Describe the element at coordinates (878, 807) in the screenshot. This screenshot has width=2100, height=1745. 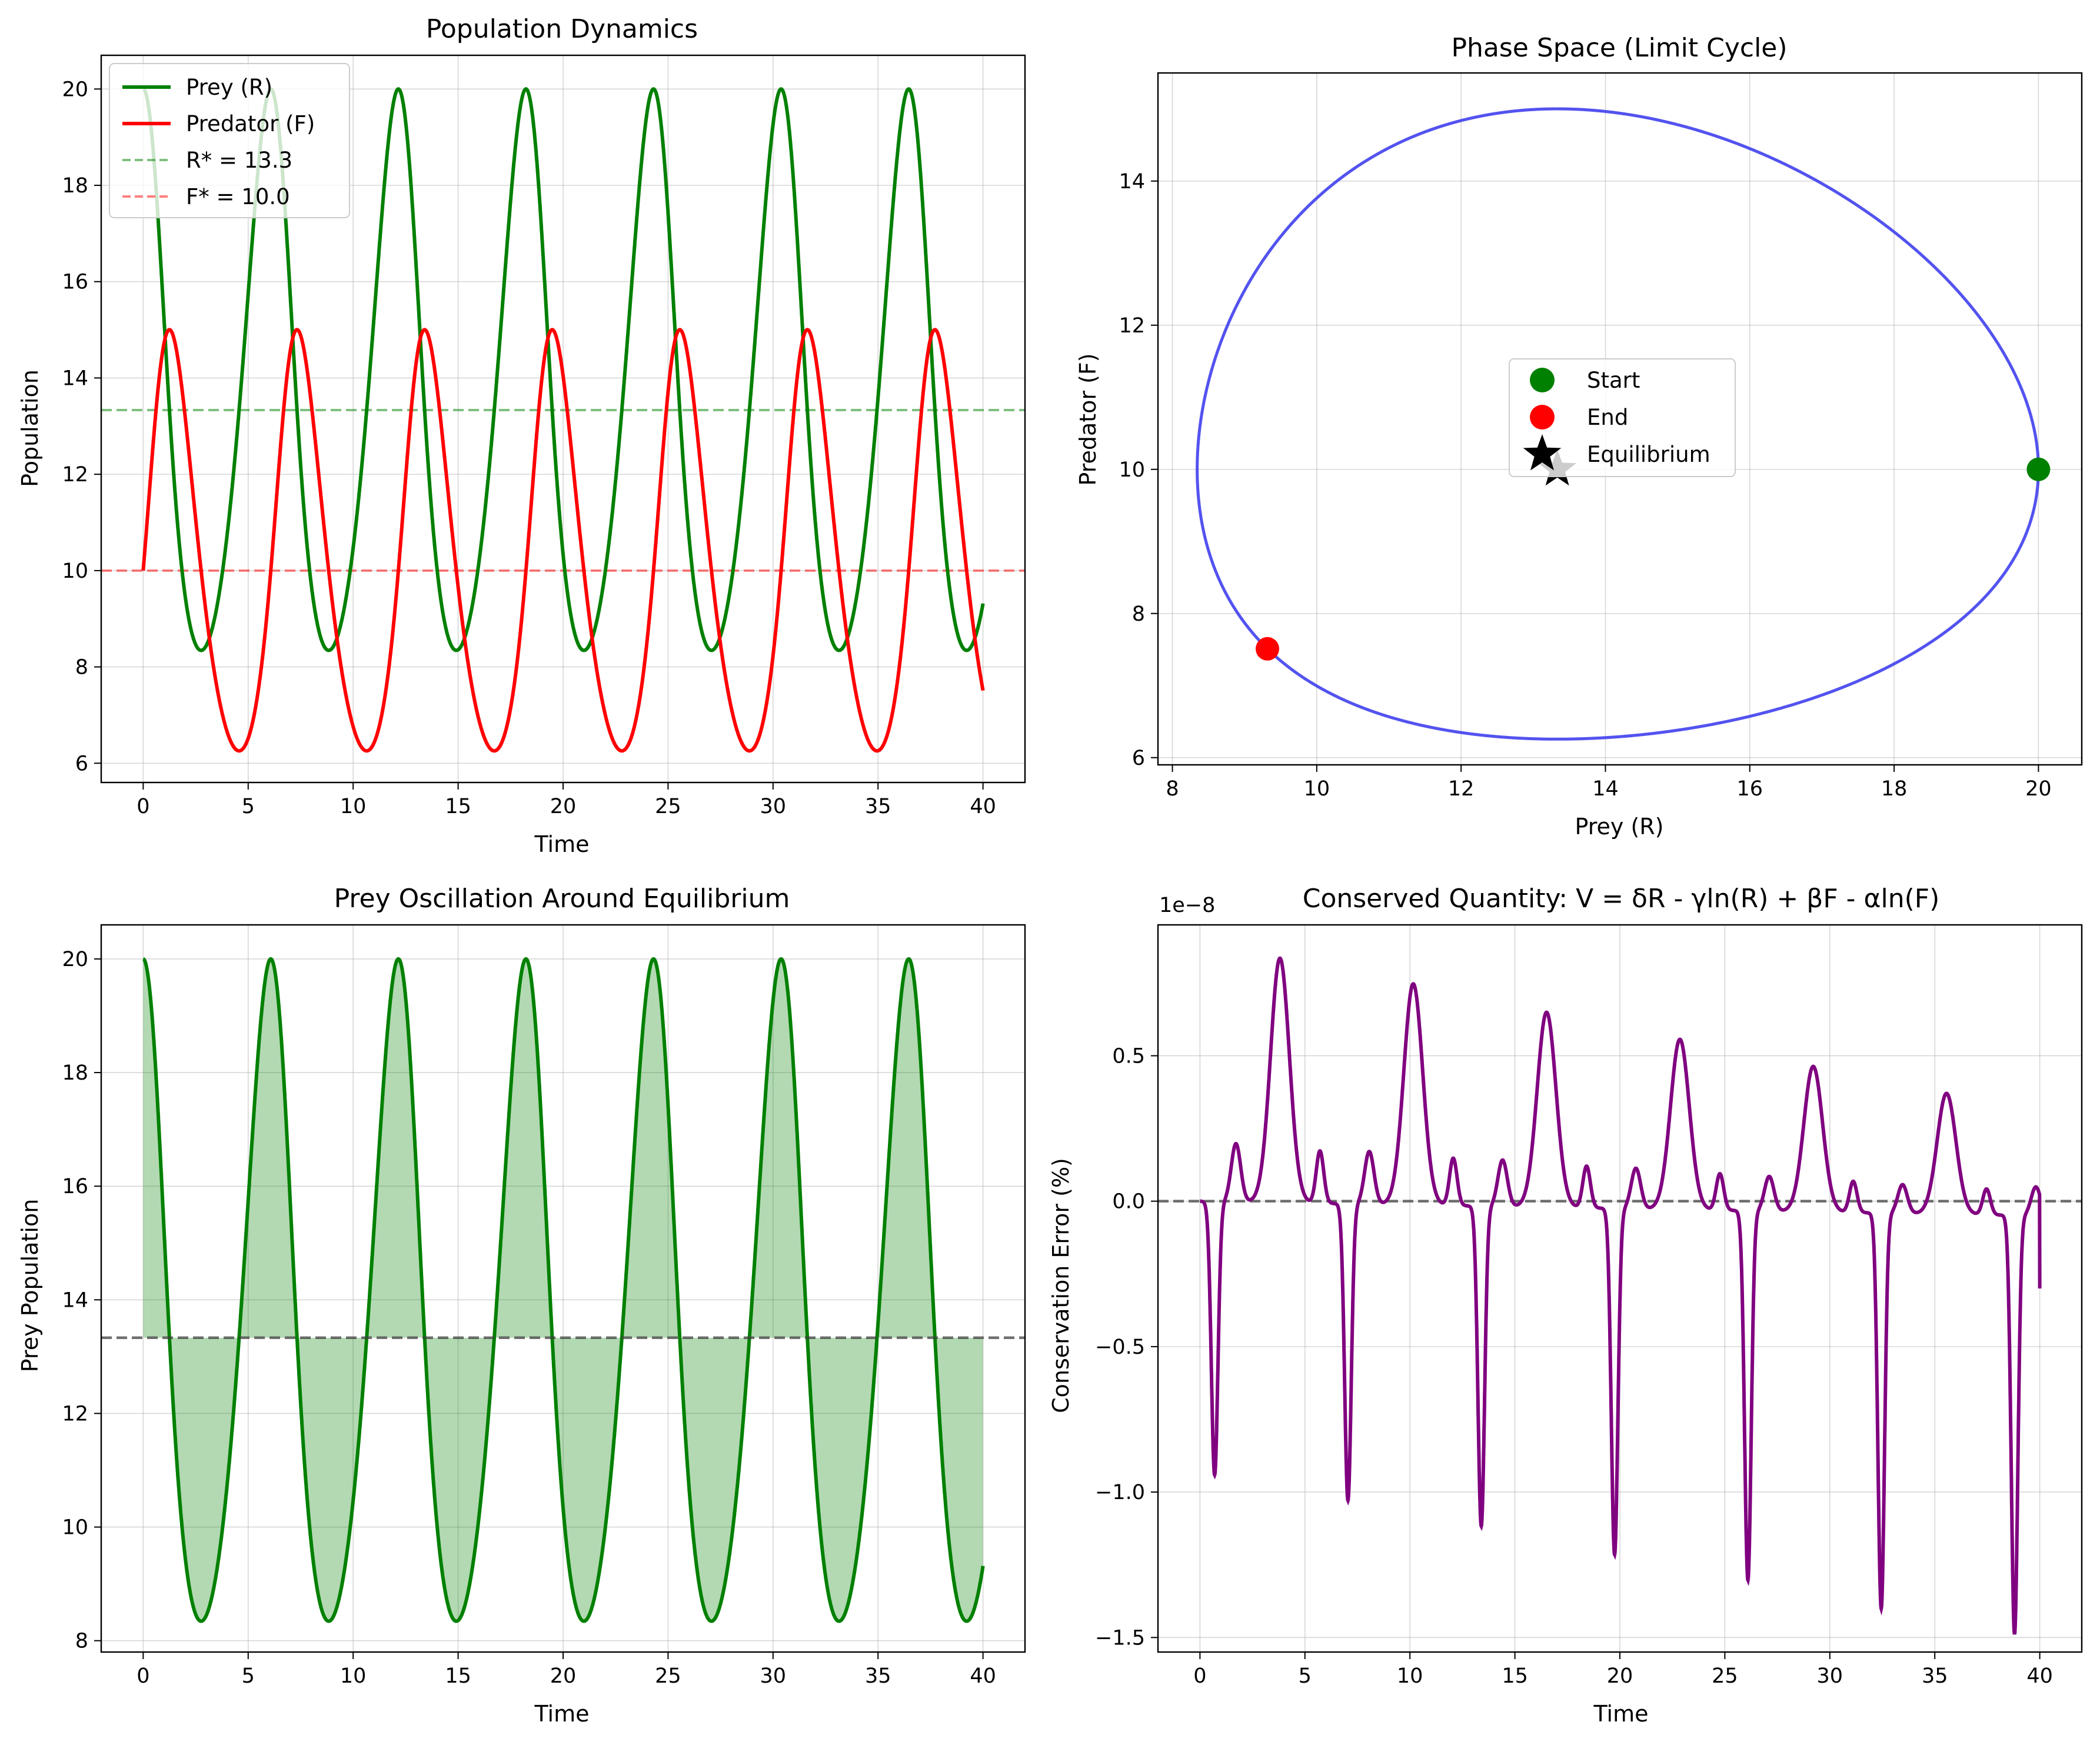
I see `population-x-tick-label: 35` at that location.